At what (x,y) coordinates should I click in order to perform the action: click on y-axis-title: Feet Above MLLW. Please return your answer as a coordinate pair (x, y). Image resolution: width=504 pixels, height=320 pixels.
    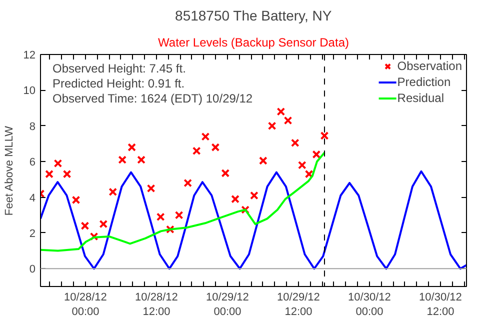
    Looking at the image, I should click on (9, 170).